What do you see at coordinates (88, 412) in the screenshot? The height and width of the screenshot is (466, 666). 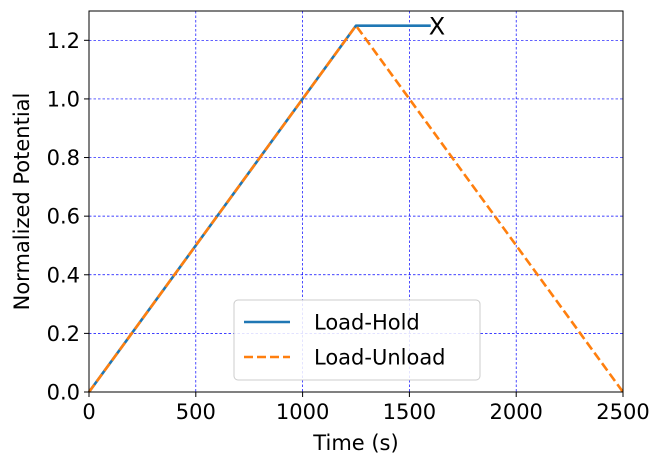 I see `x-tick-label-0: 0` at bounding box center [88, 412].